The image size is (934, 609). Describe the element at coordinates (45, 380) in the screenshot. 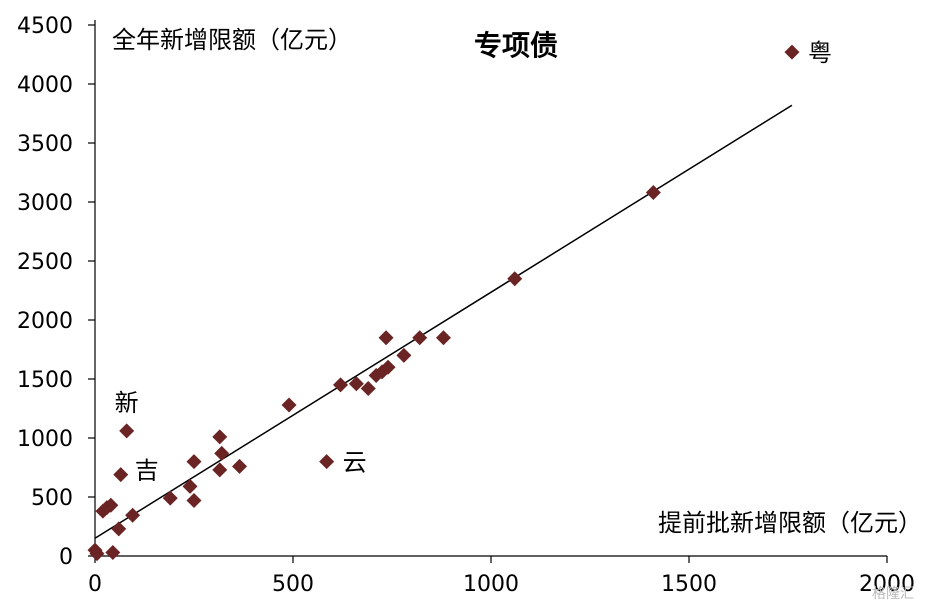

I see `y-tick-label: 1500` at that location.